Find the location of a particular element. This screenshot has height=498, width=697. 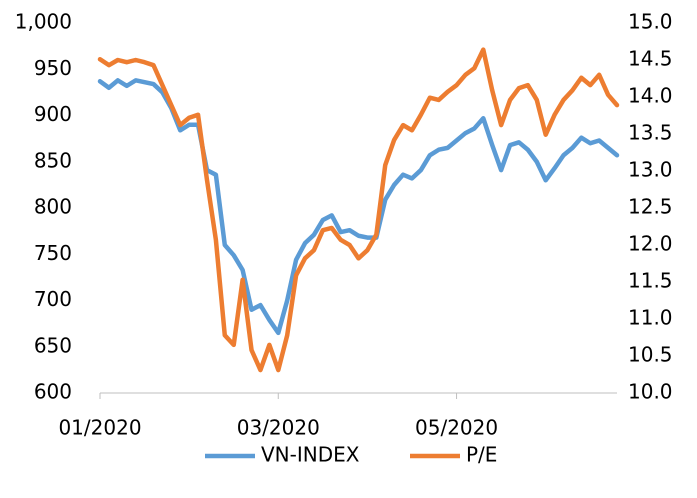

y-tick-label: 600 is located at coordinates (53, 392).